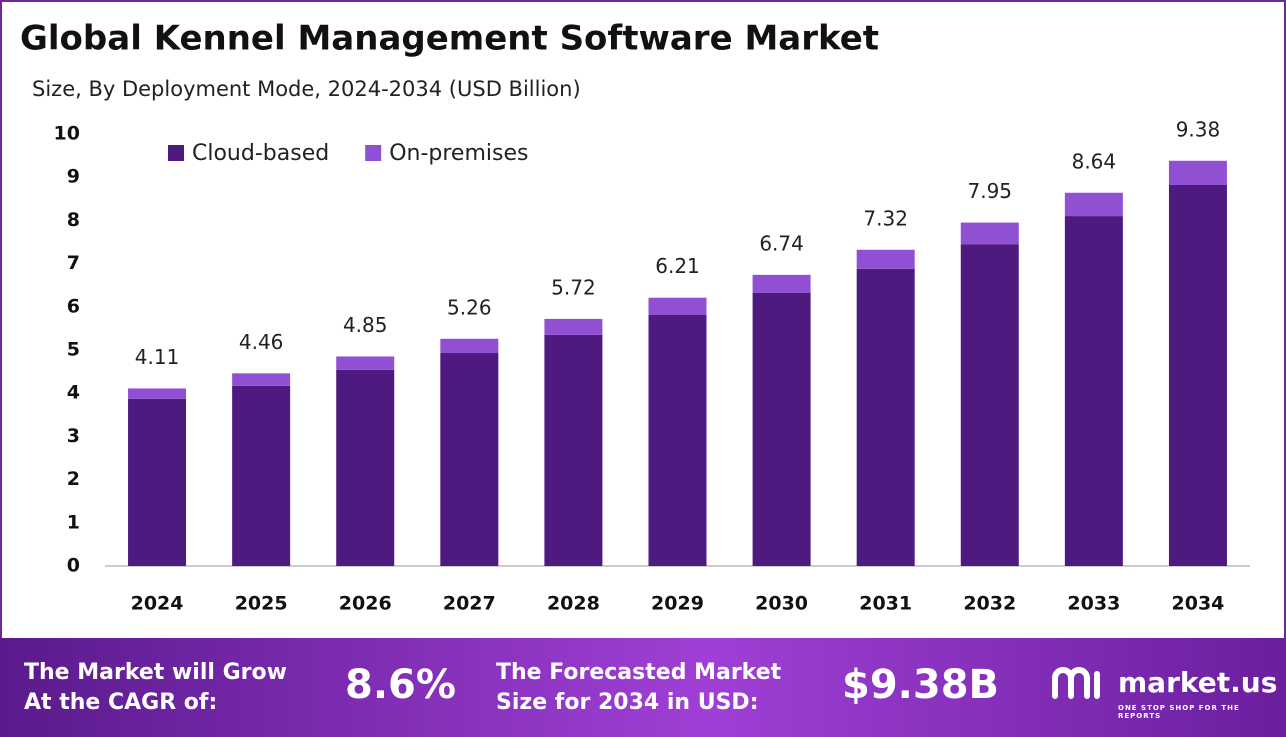  What do you see at coordinates (639, 672) in the screenshot?
I see `text: The Forecasted Market` at bounding box center [639, 672].